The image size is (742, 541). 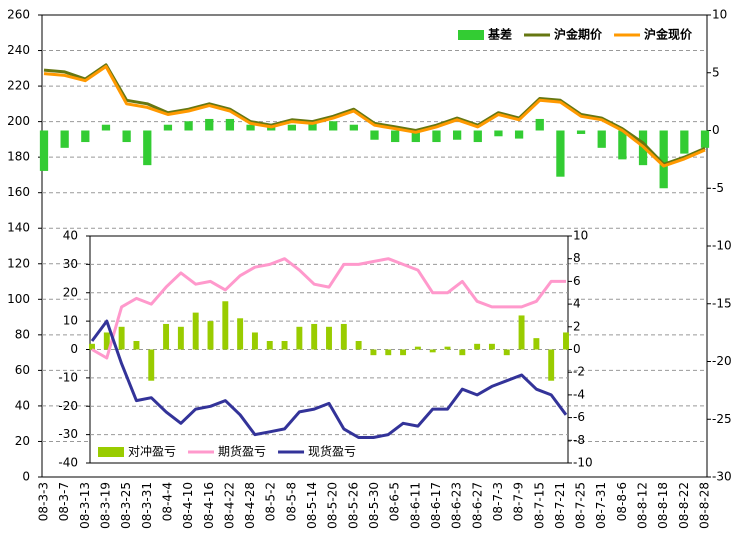 What do you see at coordinates (583, 463) in the screenshot?
I see `y2-tick-label: -10` at bounding box center [583, 463].